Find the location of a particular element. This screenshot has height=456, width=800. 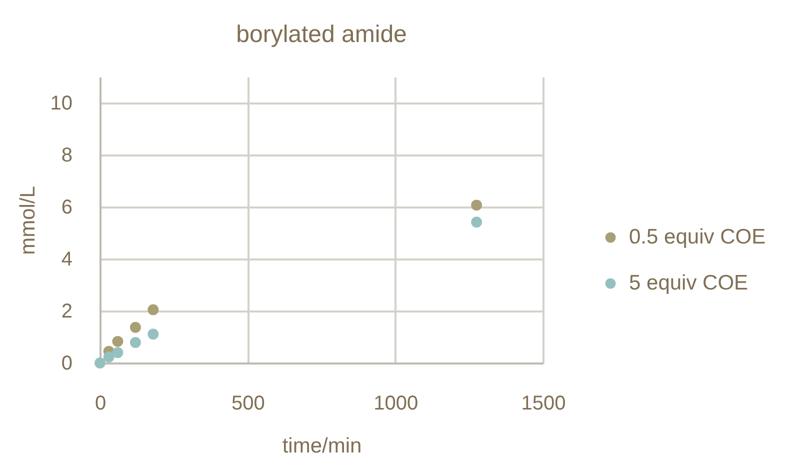

y-tick-label: 8 is located at coordinates (66, 155).